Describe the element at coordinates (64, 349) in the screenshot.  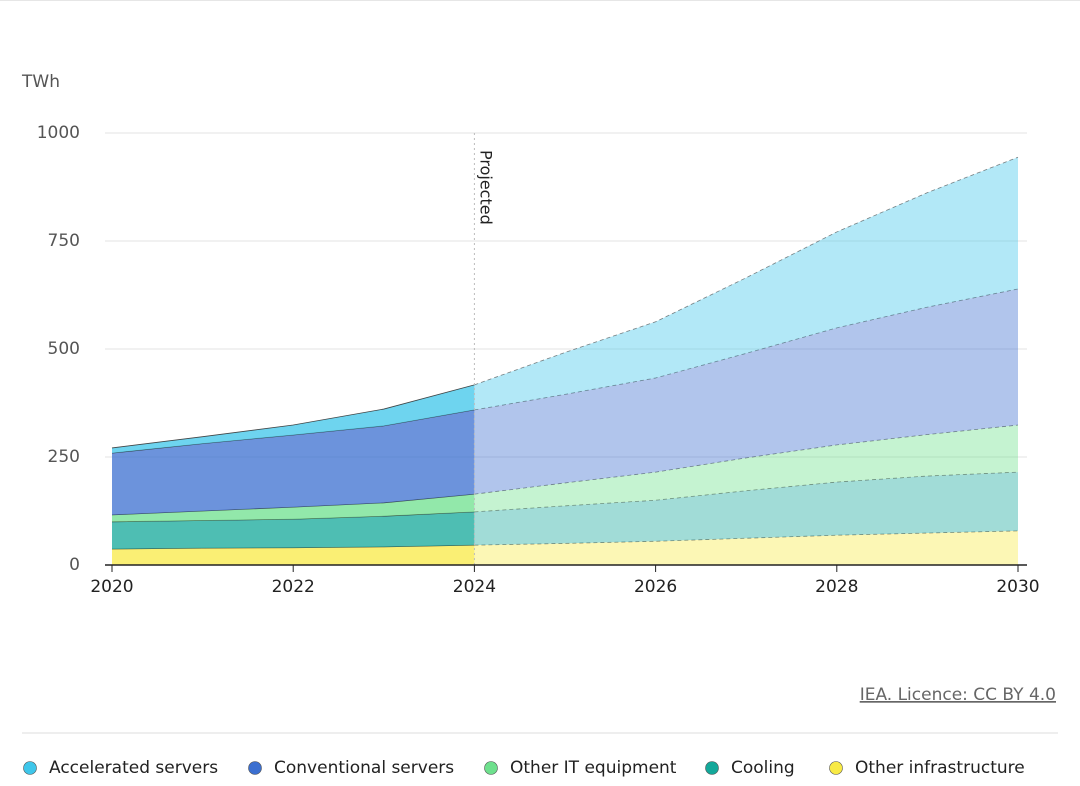
I see `y-tick-label: 500` at that location.